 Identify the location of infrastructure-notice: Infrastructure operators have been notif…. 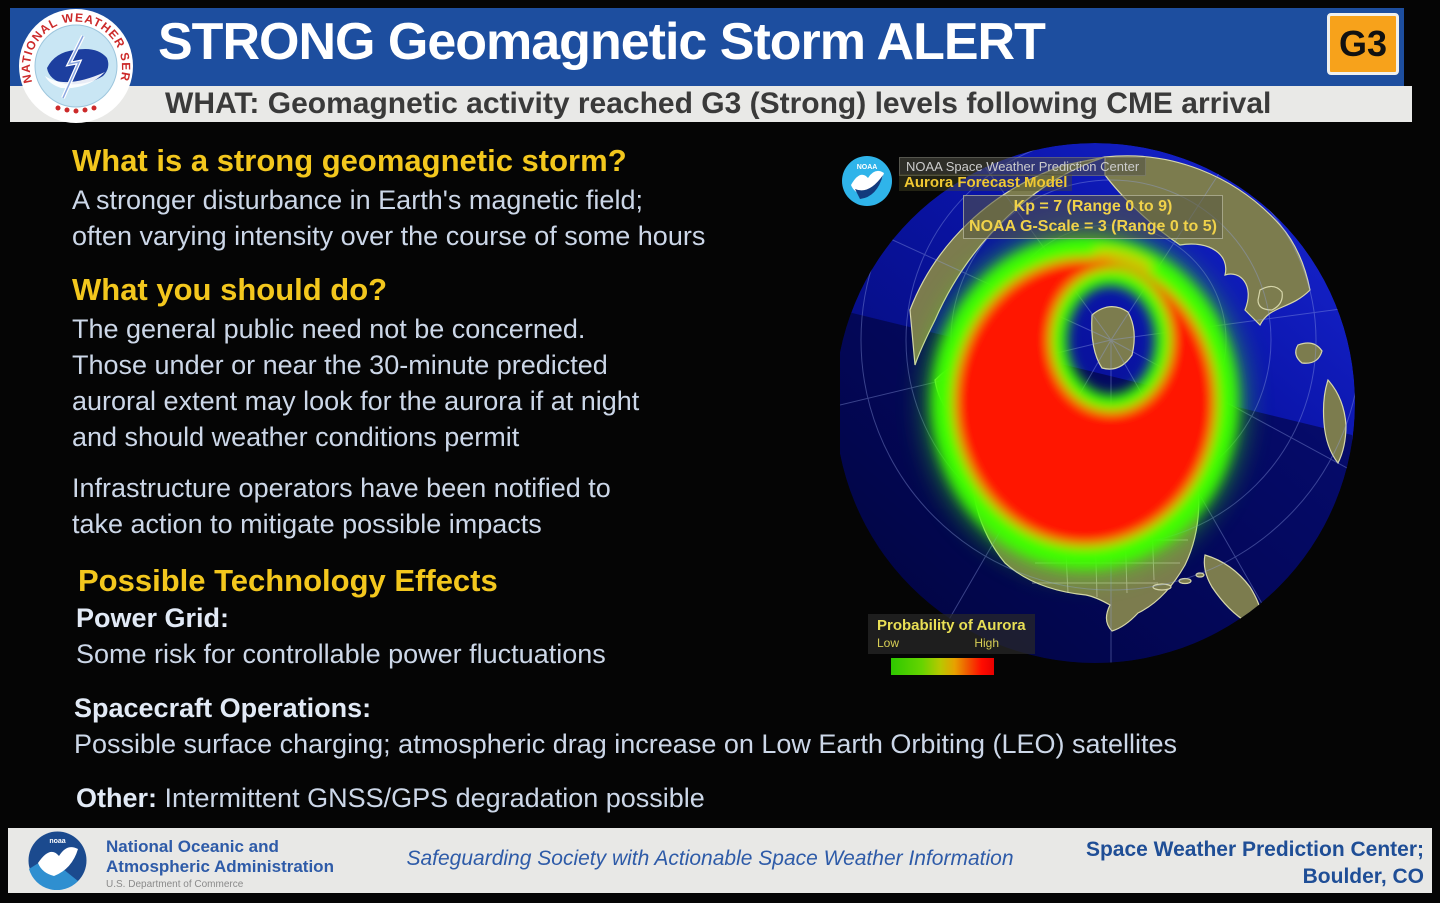
(341, 506).